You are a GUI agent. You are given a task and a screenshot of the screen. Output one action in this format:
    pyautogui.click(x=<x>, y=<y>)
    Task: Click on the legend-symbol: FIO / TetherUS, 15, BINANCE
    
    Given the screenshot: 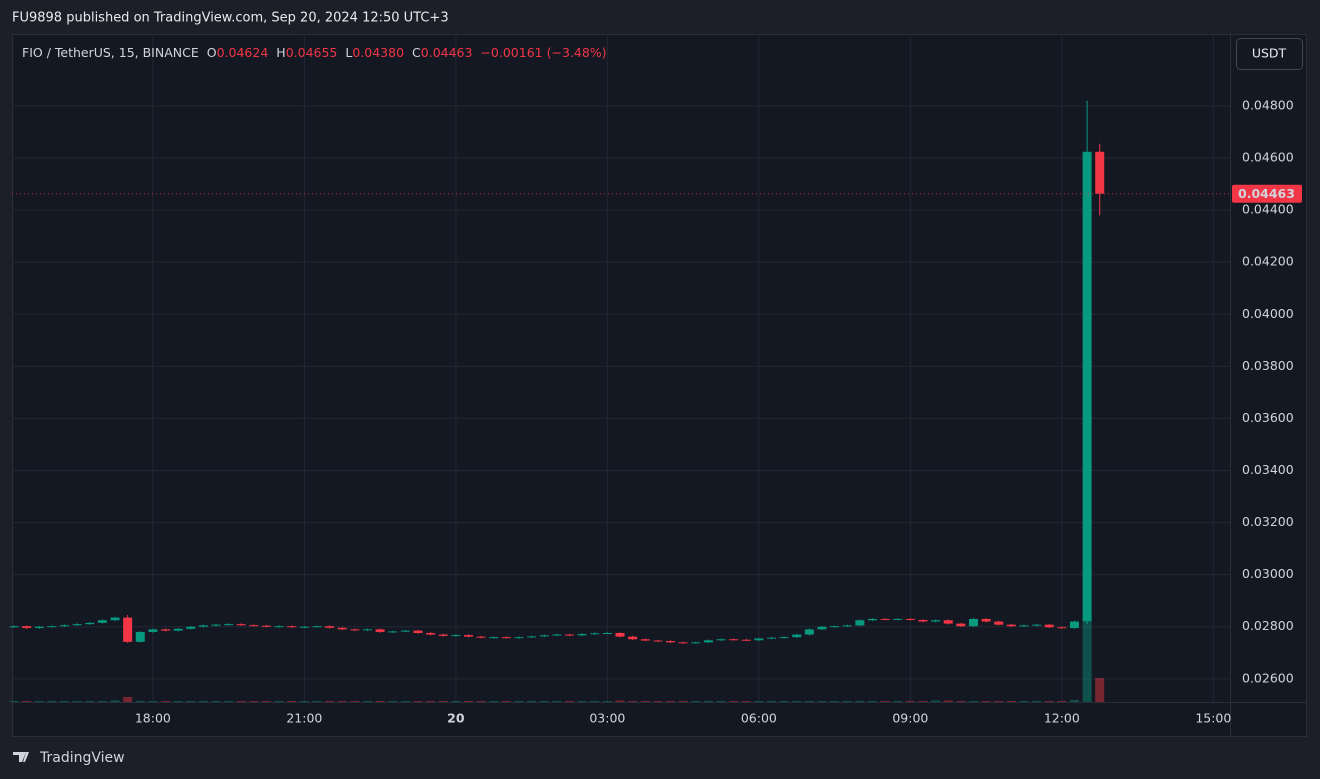 What is the action you would take?
    pyautogui.click(x=110, y=52)
    